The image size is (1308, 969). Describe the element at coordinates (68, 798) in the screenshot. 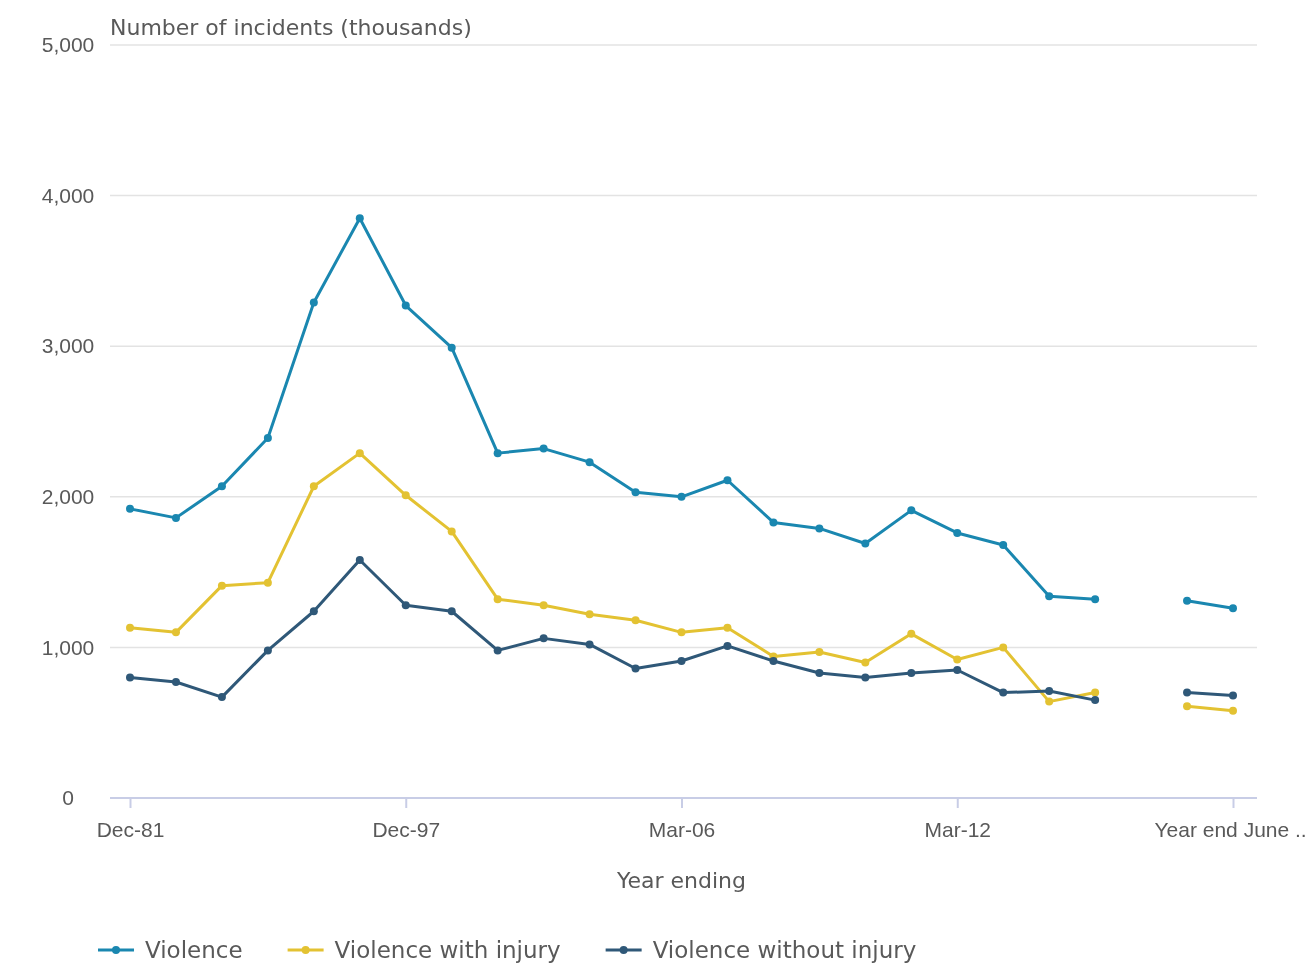

I see `y-tick-label: 0` at that location.